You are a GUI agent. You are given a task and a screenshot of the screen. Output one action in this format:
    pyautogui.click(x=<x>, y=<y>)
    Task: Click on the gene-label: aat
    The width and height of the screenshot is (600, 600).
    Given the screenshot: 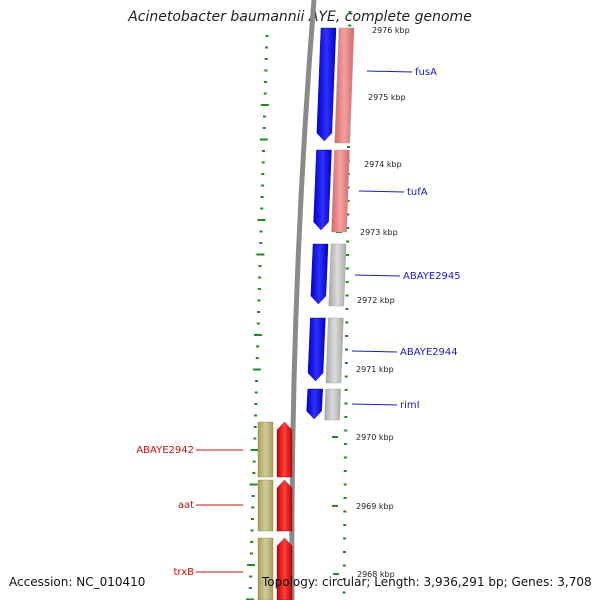 What is the action you would take?
    pyautogui.click(x=186, y=505)
    